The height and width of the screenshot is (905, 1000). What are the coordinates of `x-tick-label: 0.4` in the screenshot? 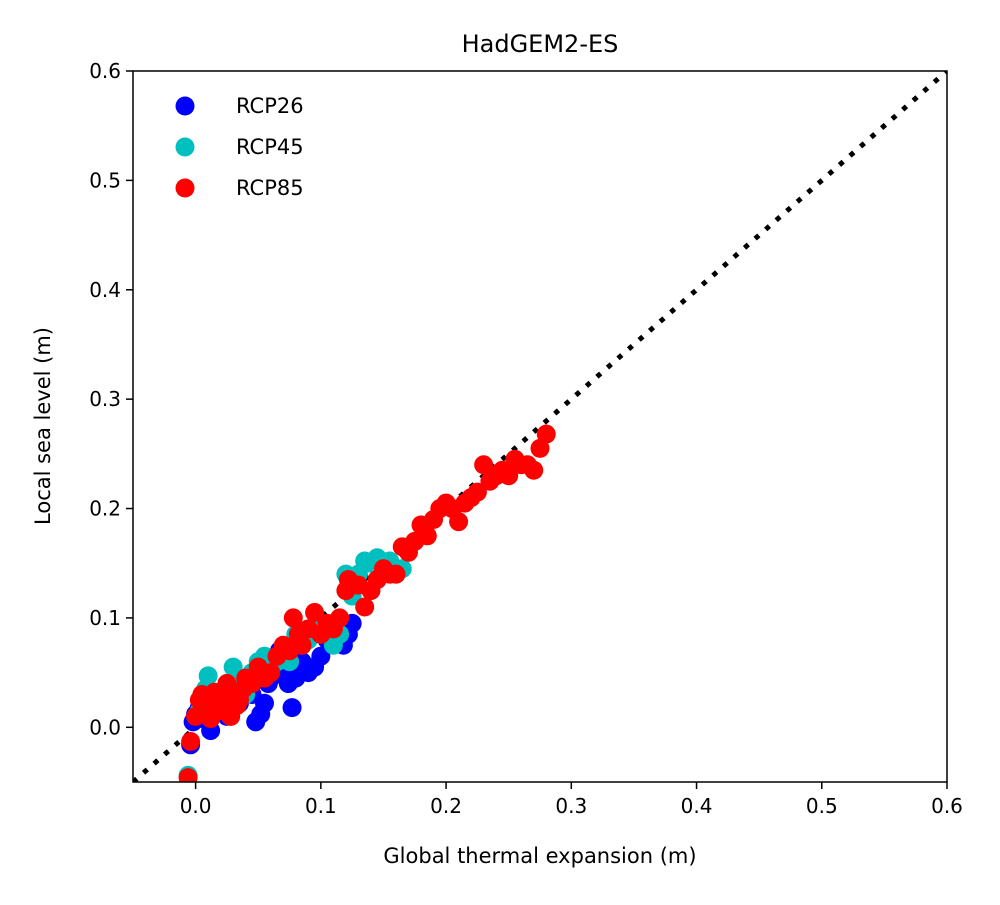 It's located at (697, 806).